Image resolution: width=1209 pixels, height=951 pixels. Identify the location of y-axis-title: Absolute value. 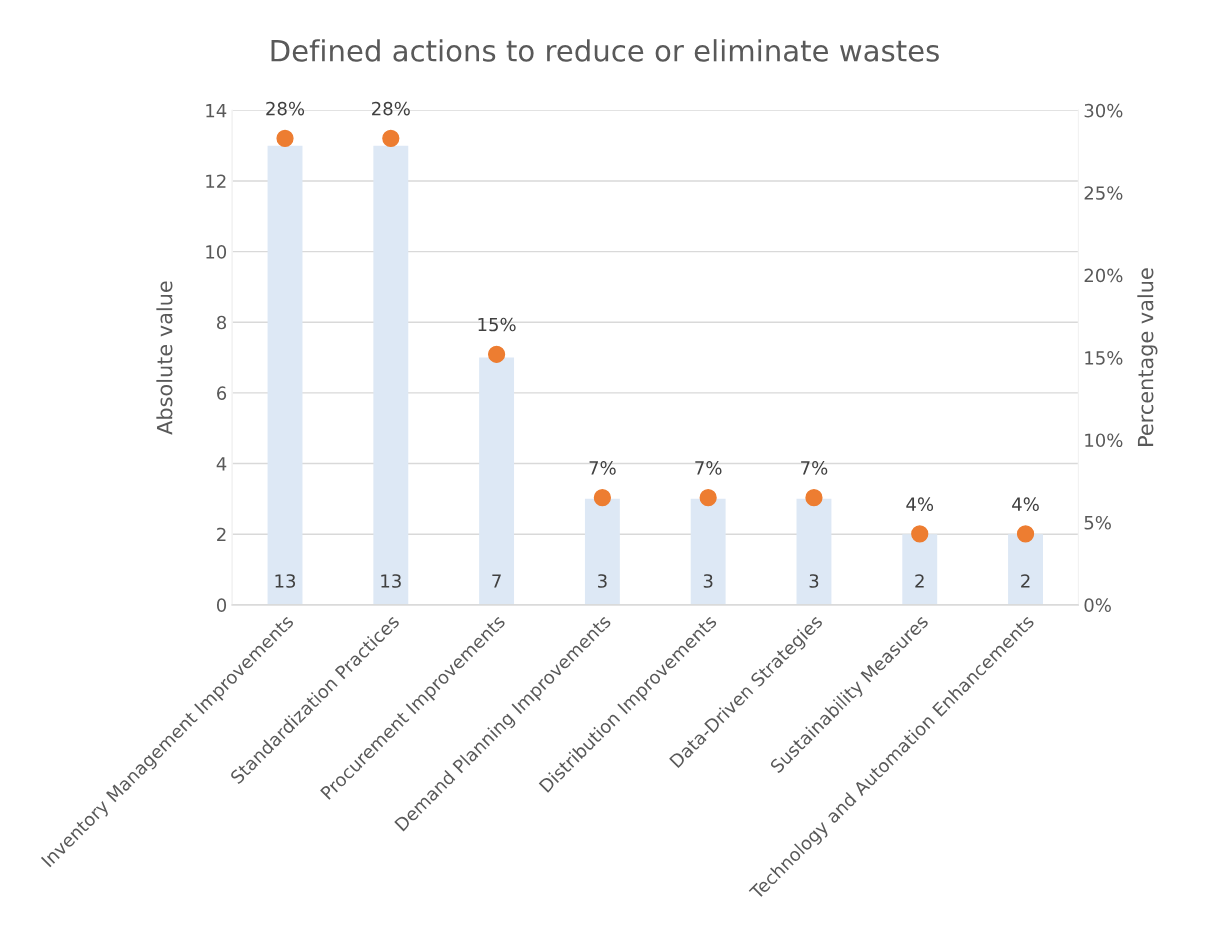
(164, 358).